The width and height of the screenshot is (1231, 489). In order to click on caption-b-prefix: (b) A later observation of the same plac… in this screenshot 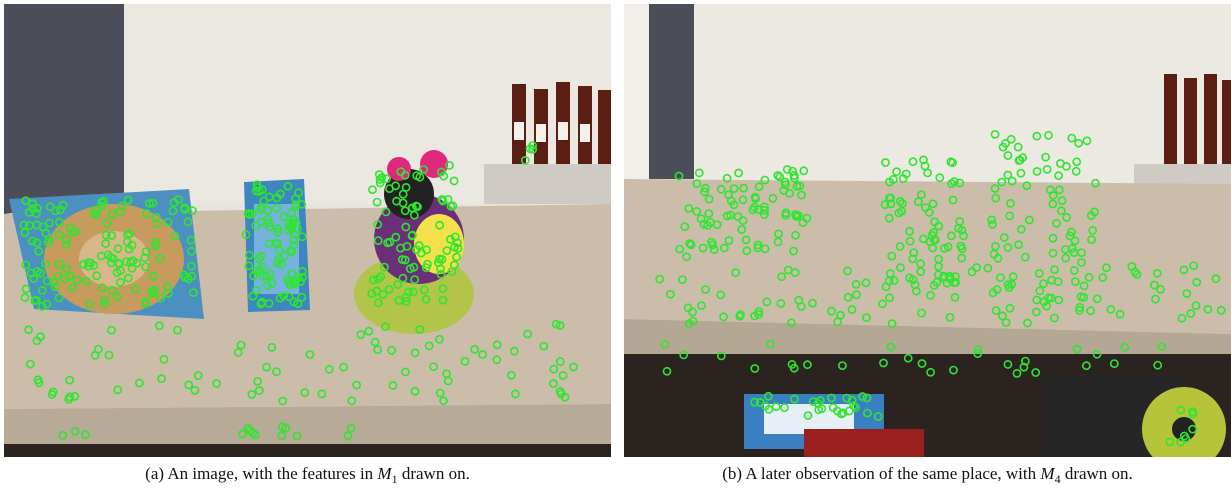, I will do `click(879, 473)`.